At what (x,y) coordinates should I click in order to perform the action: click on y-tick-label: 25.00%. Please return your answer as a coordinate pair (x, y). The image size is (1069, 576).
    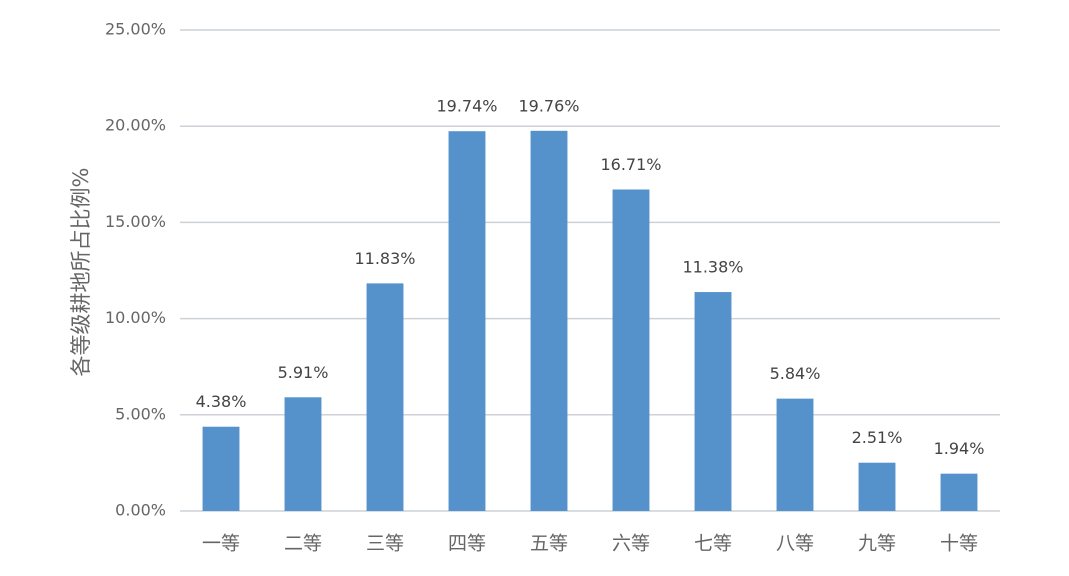
    Looking at the image, I should click on (135, 29).